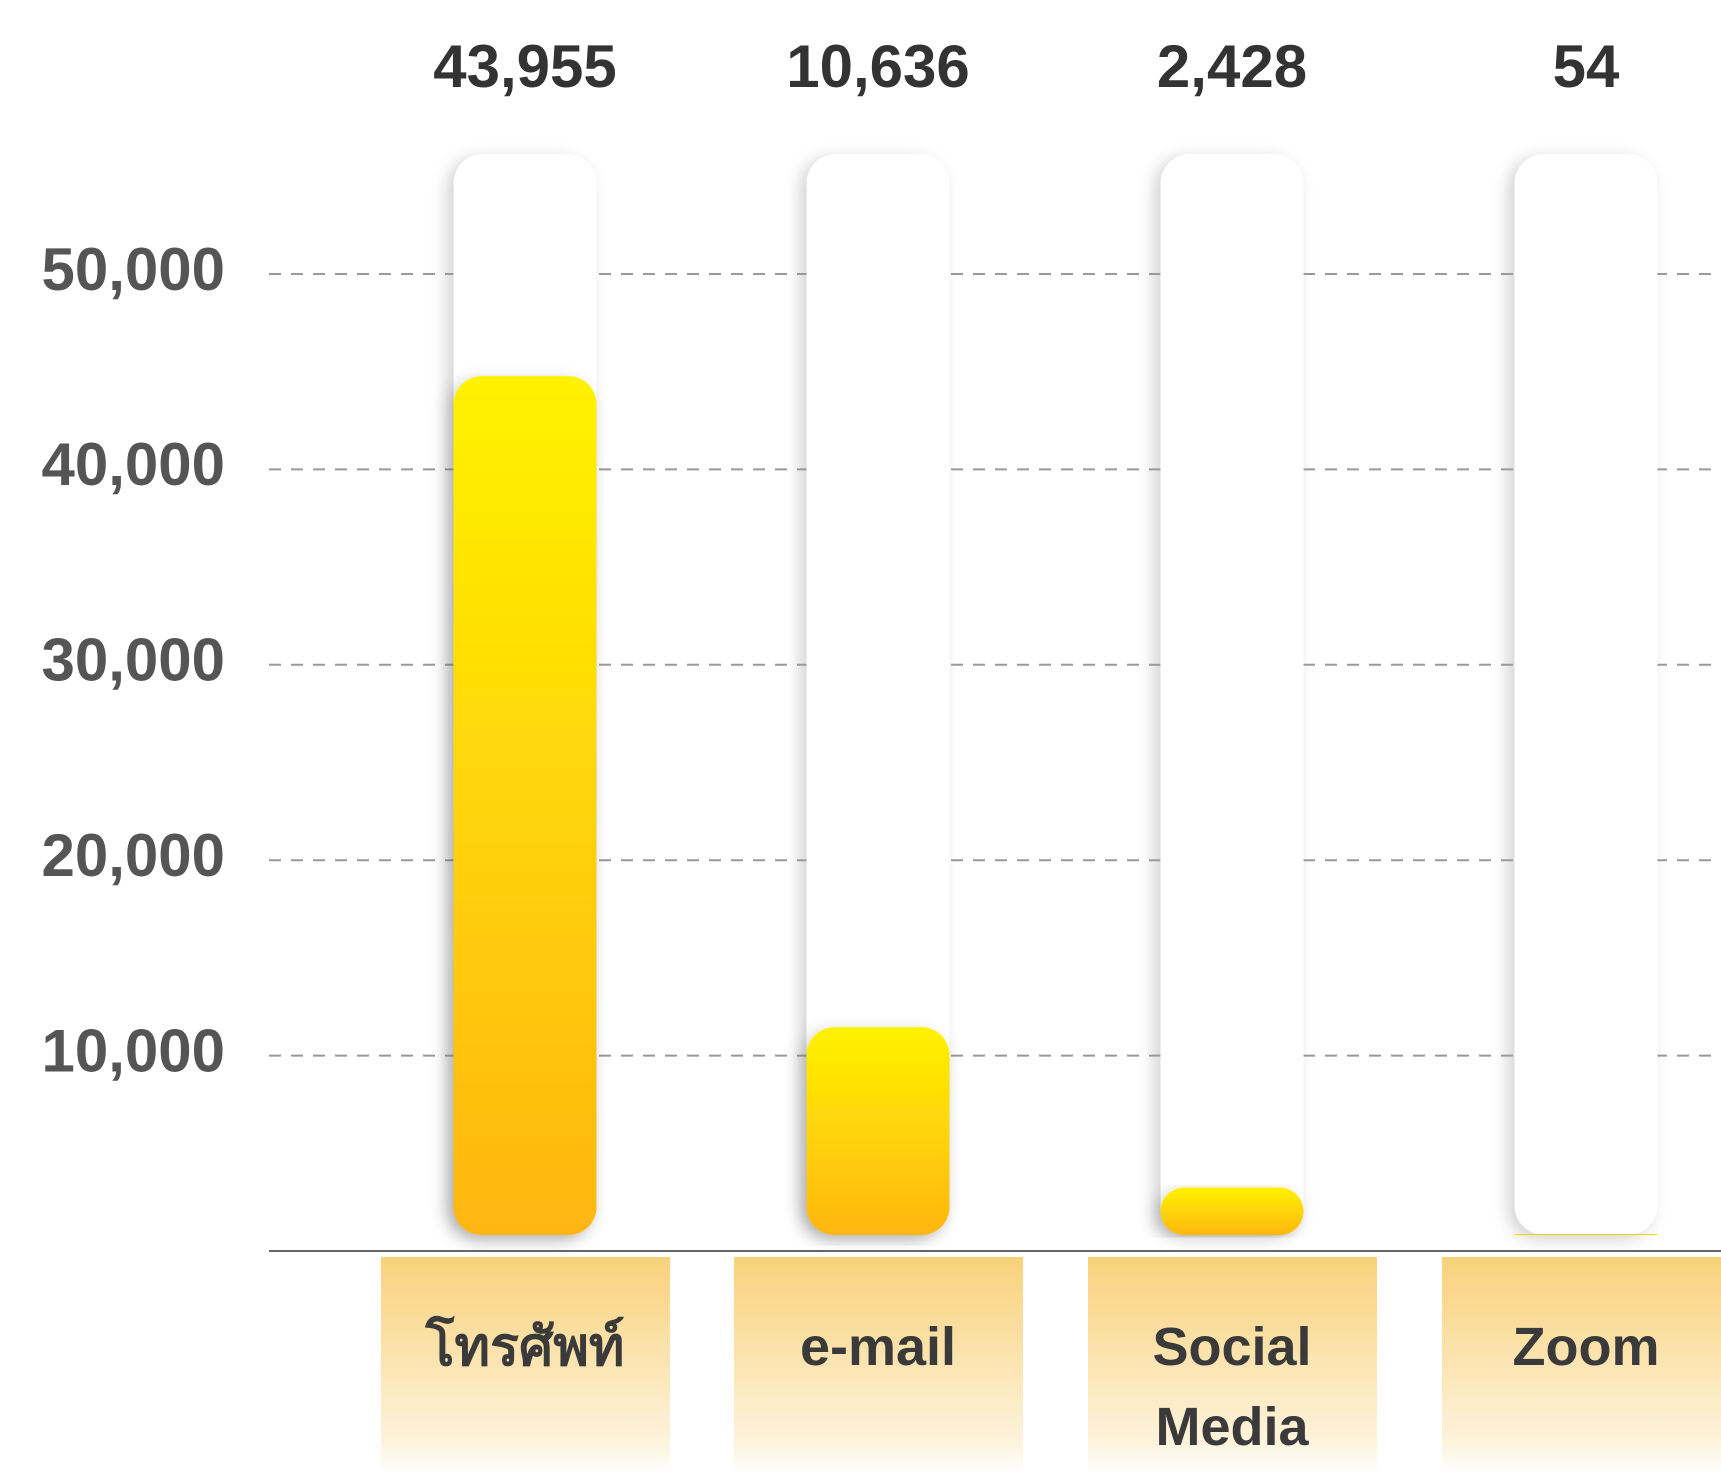 This screenshot has height=1474, width=1721. I want to click on category-box: Zoom, so click(1581, 1365).